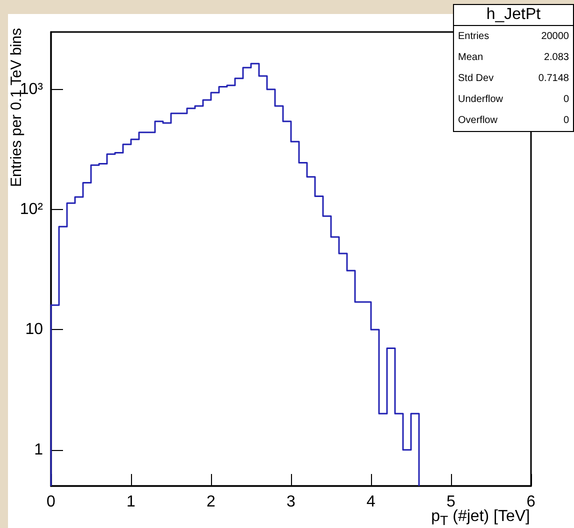 The height and width of the screenshot is (528, 574). Describe the element at coordinates (39, 449) in the screenshot. I see `y-tick-label: 1` at that location.